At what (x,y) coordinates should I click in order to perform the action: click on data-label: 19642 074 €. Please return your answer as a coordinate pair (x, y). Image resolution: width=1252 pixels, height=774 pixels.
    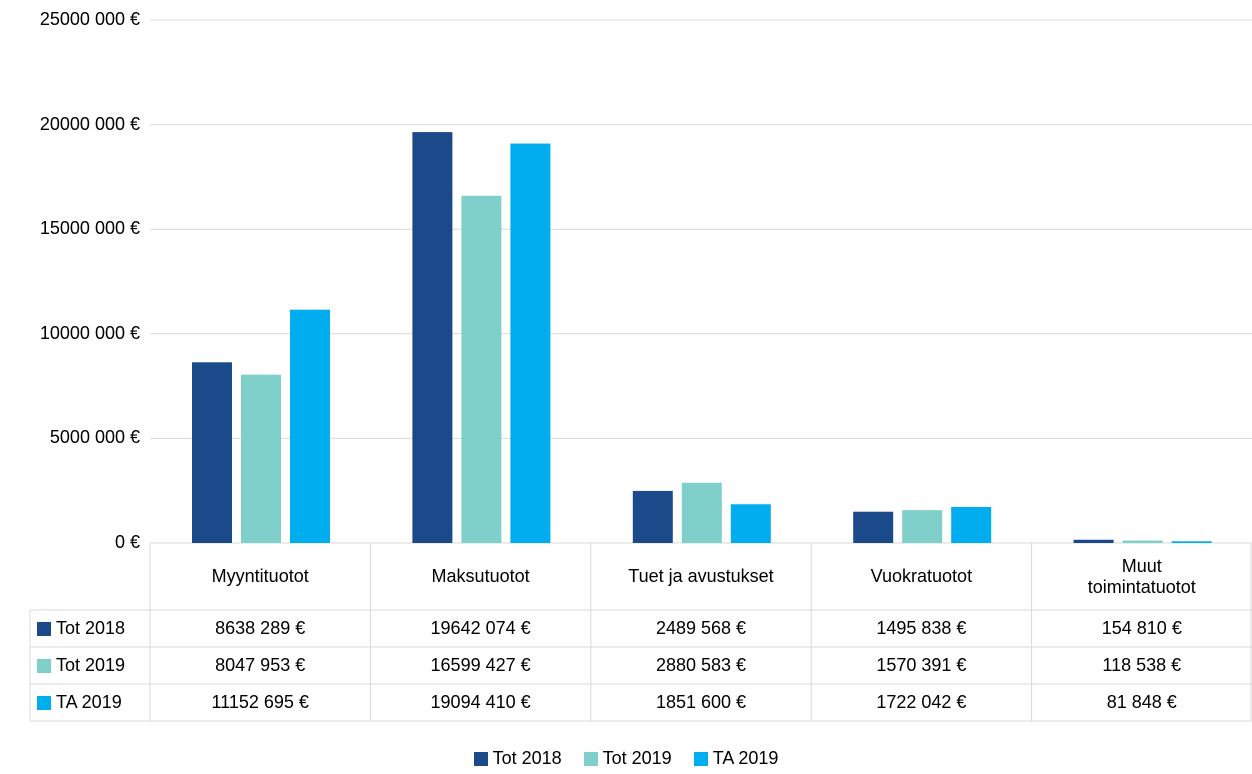
    Looking at the image, I should click on (480, 628).